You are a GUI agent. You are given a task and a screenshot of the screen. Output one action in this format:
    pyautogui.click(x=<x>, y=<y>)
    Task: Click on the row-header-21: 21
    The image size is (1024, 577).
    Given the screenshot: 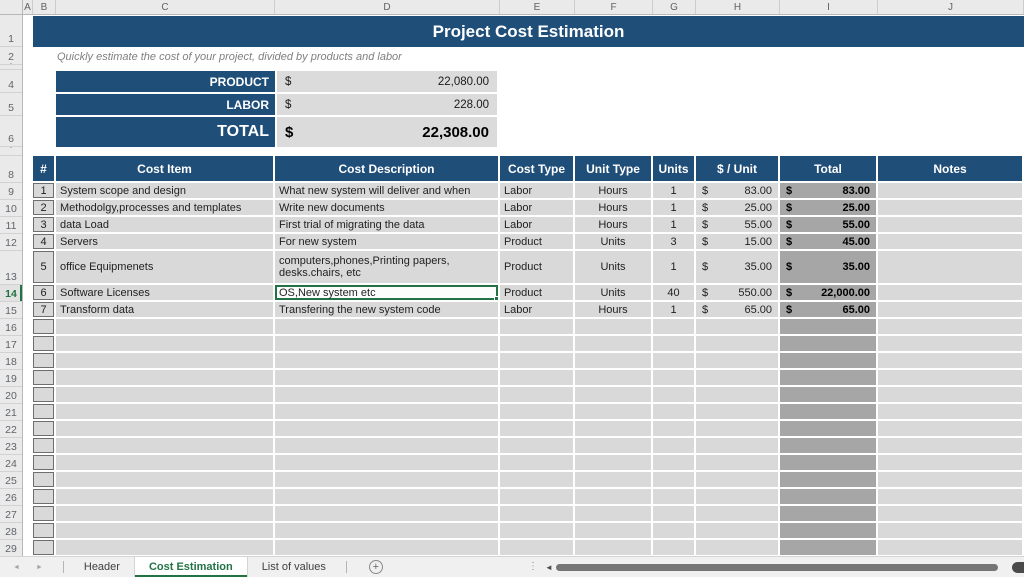 What is the action you would take?
    pyautogui.click(x=11, y=412)
    